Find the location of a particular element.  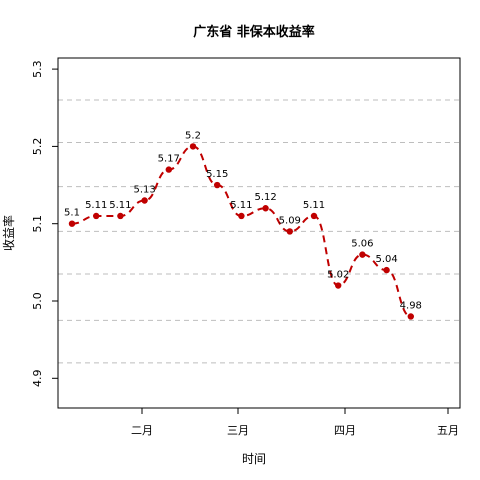

y-axis: 4.9 5.0 5.1 5.2 5.3 is located at coordinates (44, 223).